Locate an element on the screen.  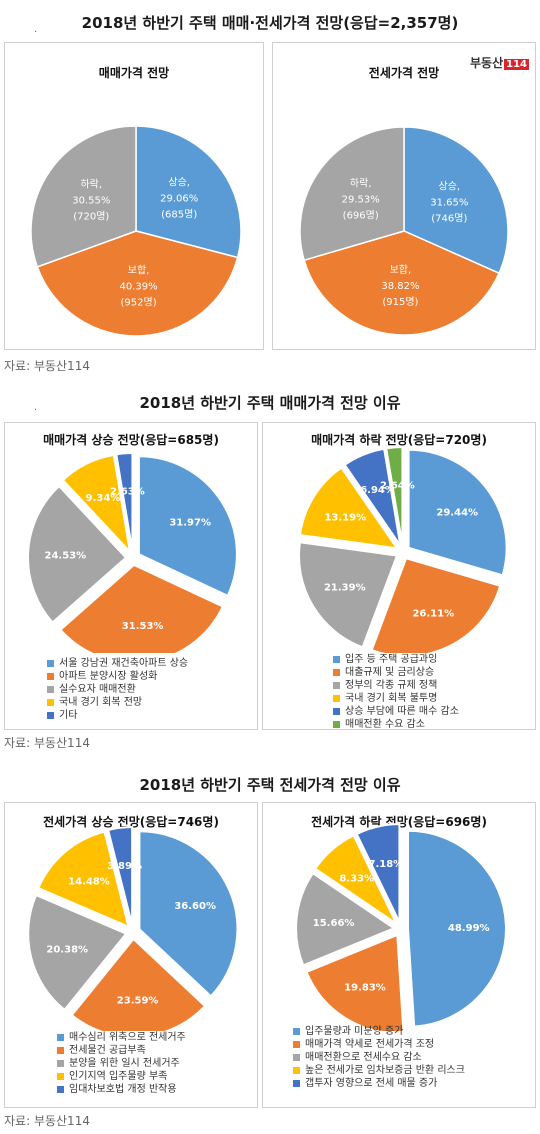
legend-label: 정부의 각종 규제 정책 is located at coordinates (391, 685).